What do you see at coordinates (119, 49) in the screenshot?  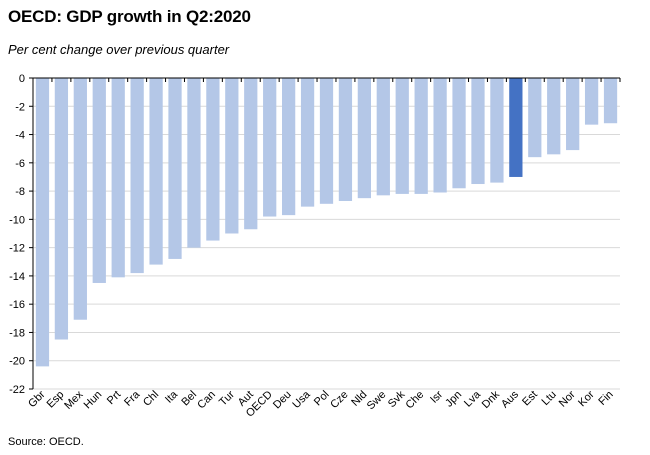 I see `chart-subtitle: Per cent change over previous quarter` at bounding box center [119, 49].